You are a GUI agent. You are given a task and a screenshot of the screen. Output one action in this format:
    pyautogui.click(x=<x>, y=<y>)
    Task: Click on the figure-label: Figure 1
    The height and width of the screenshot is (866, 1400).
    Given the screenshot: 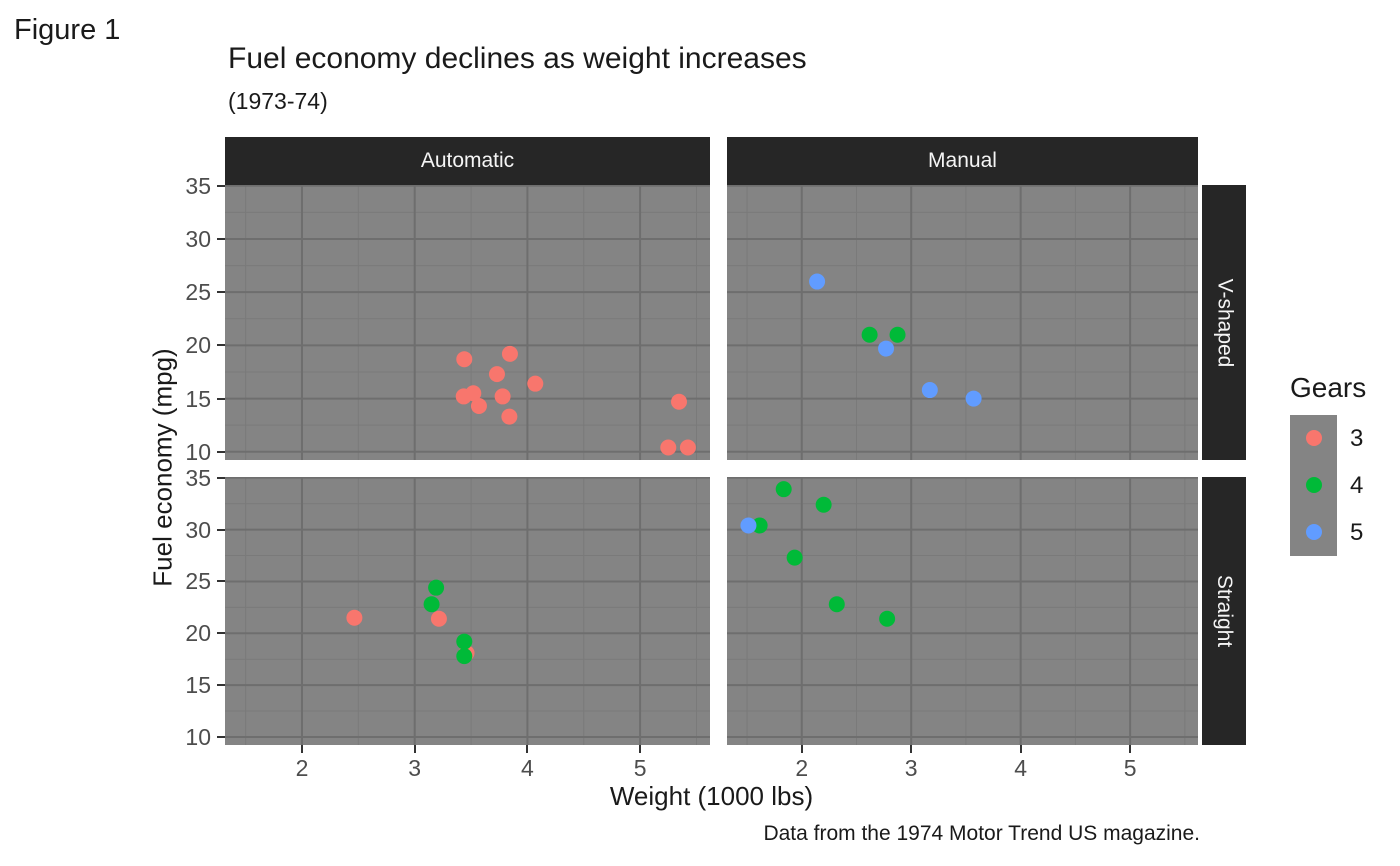 What is the action you would take?
    pyautogui.click(x=67, y=30)
    